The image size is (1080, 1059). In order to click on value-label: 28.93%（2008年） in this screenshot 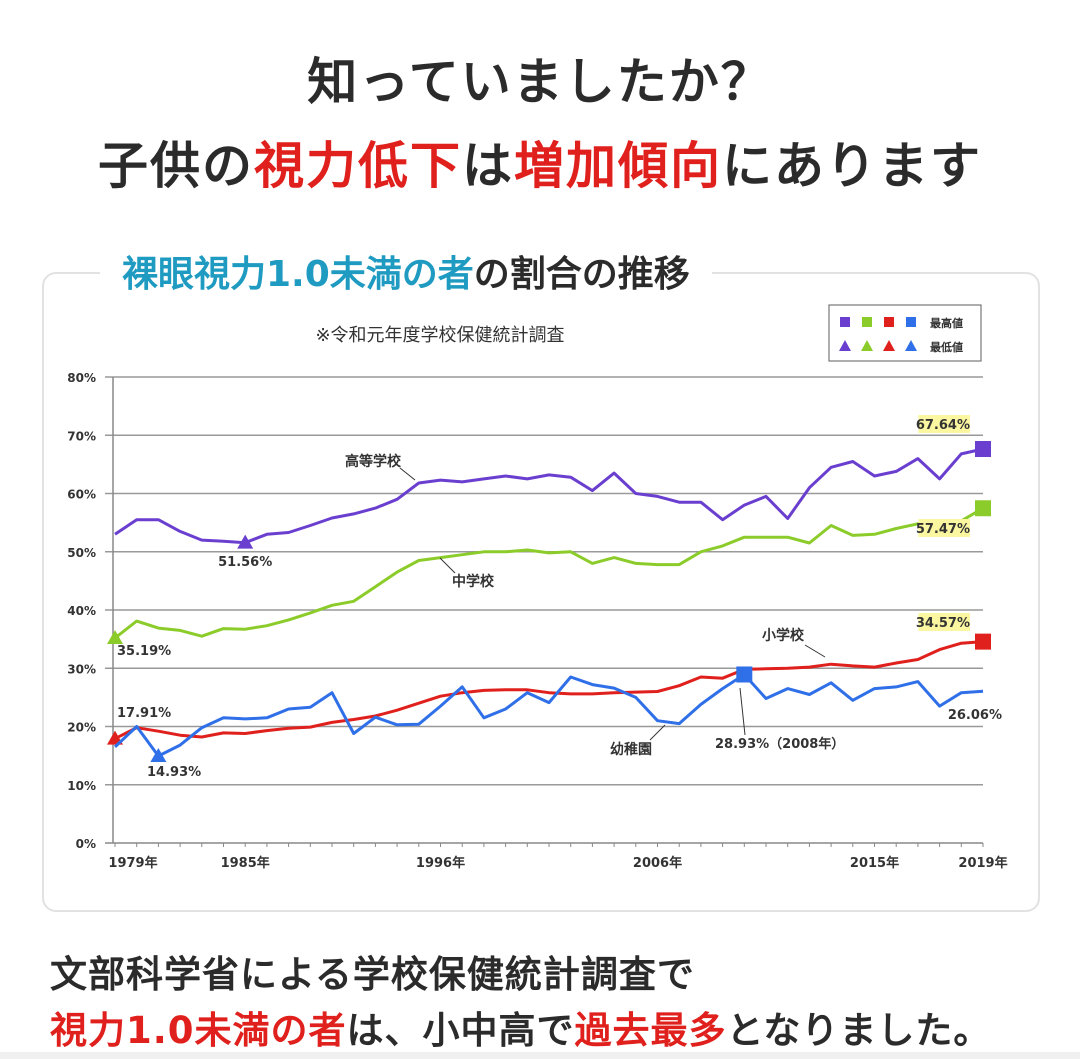, I will do `click(779, 744)`.